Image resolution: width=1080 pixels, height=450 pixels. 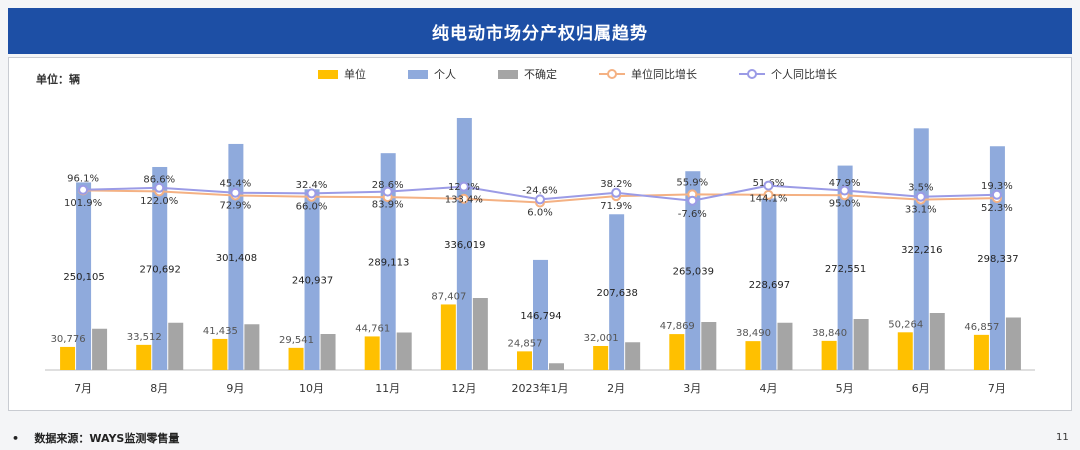 I want to click on line-label-personal-yoy-0: 101.9%, so click(x=83, y=203).